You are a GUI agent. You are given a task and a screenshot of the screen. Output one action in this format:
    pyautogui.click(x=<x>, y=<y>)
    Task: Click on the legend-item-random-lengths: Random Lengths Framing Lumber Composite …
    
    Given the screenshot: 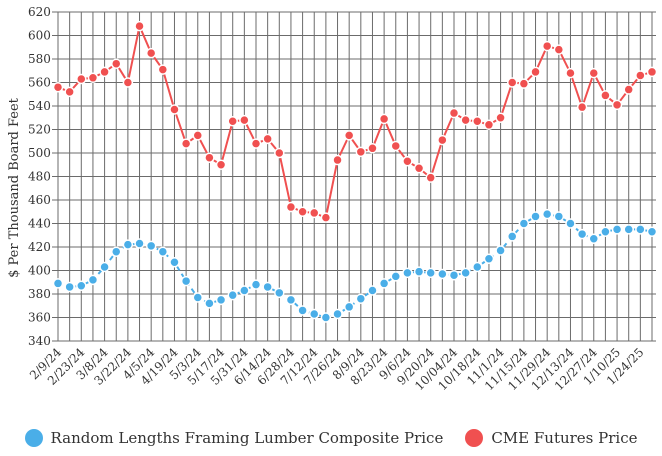 What is the action you would take?
    pyautogui.click(x=233, y=438)
    